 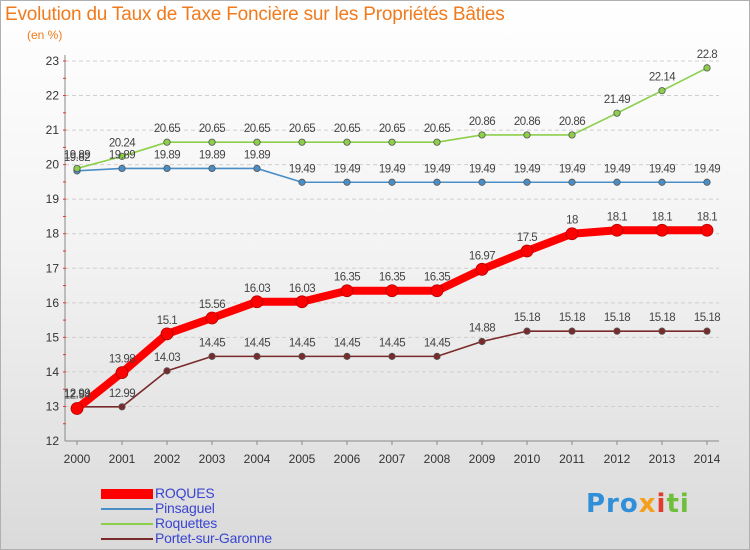 I want to click on data-label: 13.98, so click(x=122, y=360).